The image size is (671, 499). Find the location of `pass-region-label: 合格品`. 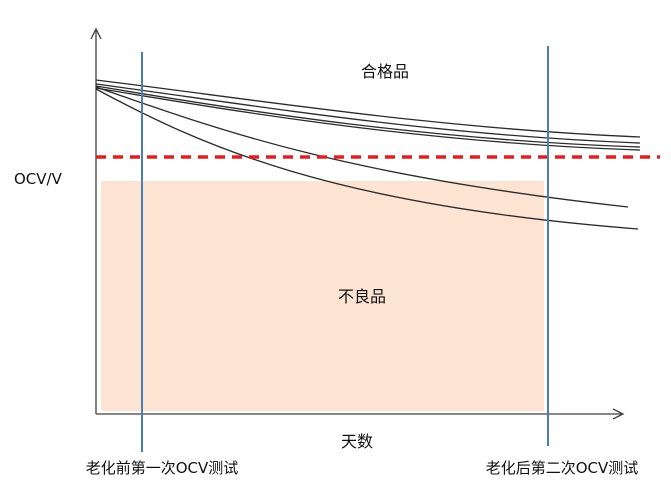

pass-region-label: 合格品 is located at coordinates (385, 71).